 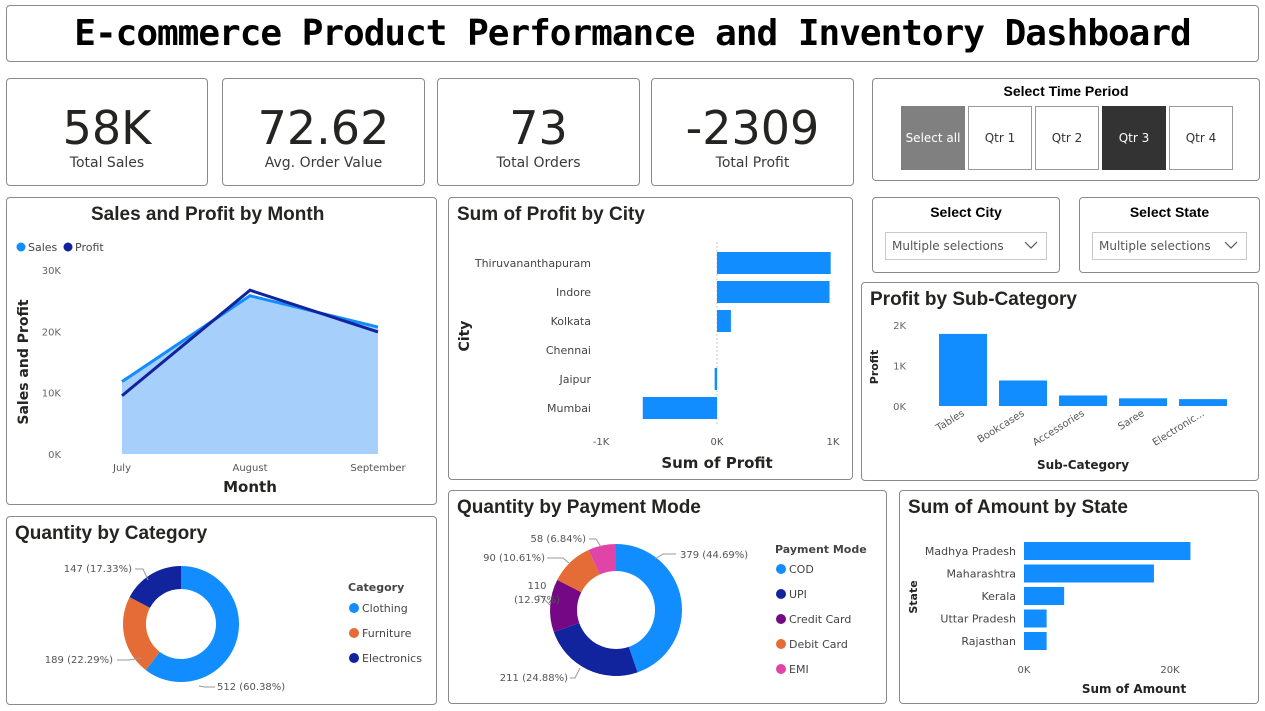 I want to click on y-tick-label: 2K, so click(x=899, y=326).